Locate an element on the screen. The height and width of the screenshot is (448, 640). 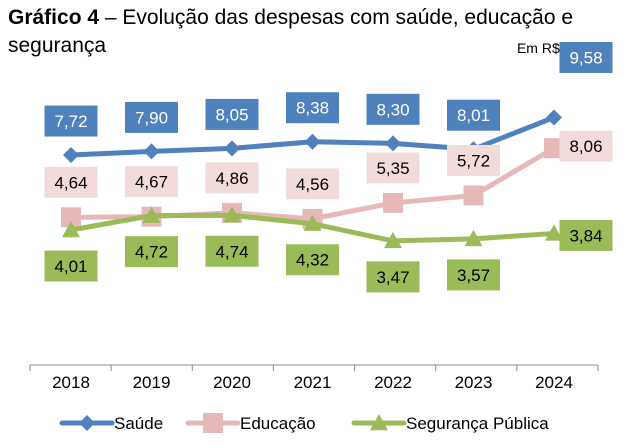
legend-label-educacao: Educação is located at coordinates (278, 423).